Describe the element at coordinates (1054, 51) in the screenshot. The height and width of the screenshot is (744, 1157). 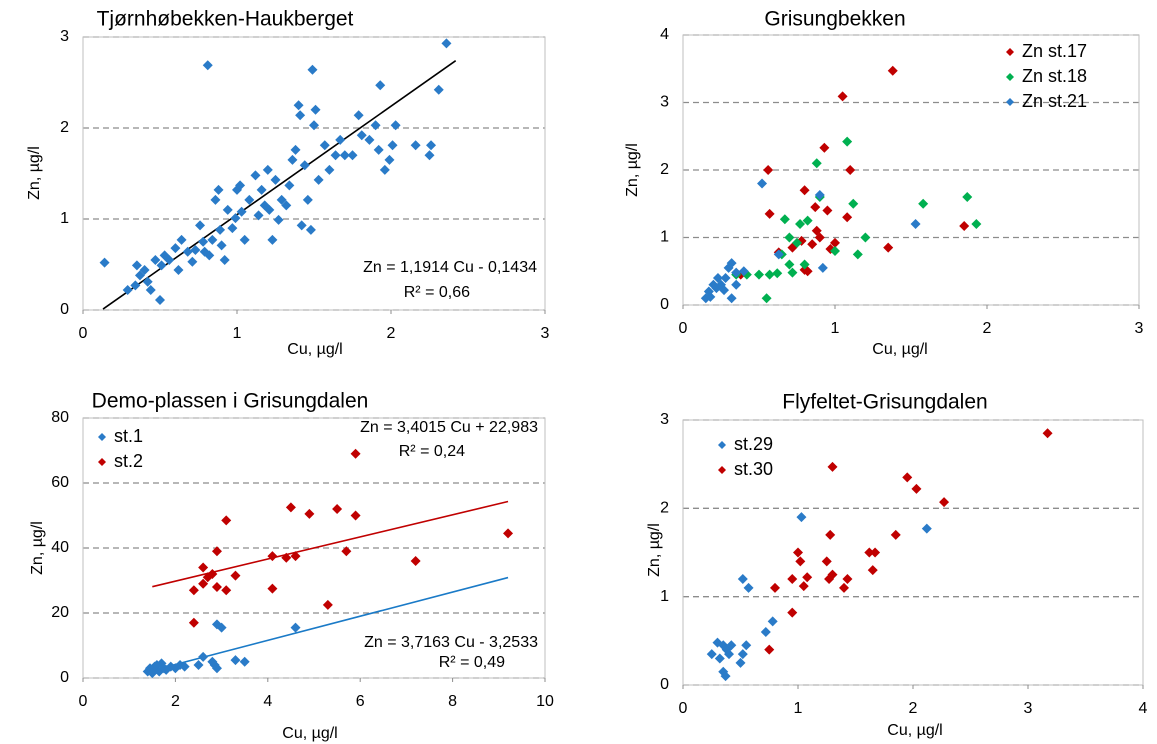
I see `legend-label: Zn st.17` at that location.